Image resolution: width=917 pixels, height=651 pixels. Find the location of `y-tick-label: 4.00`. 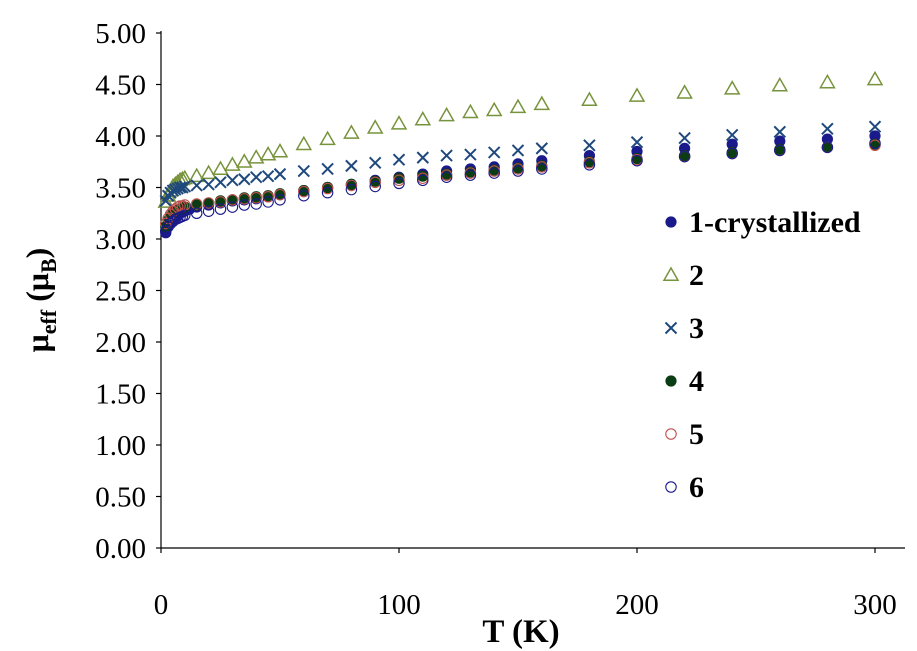

y-tick-label: 4.00 is located at coordinates (120, 137).